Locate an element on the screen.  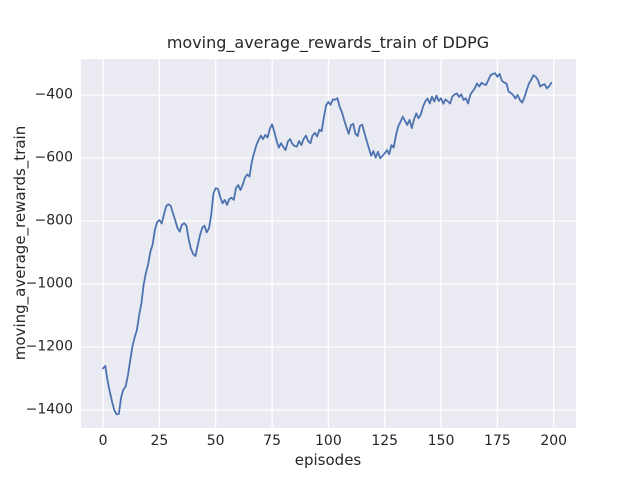
y-tick-label: −1400 is located at coordinates (49, 409).